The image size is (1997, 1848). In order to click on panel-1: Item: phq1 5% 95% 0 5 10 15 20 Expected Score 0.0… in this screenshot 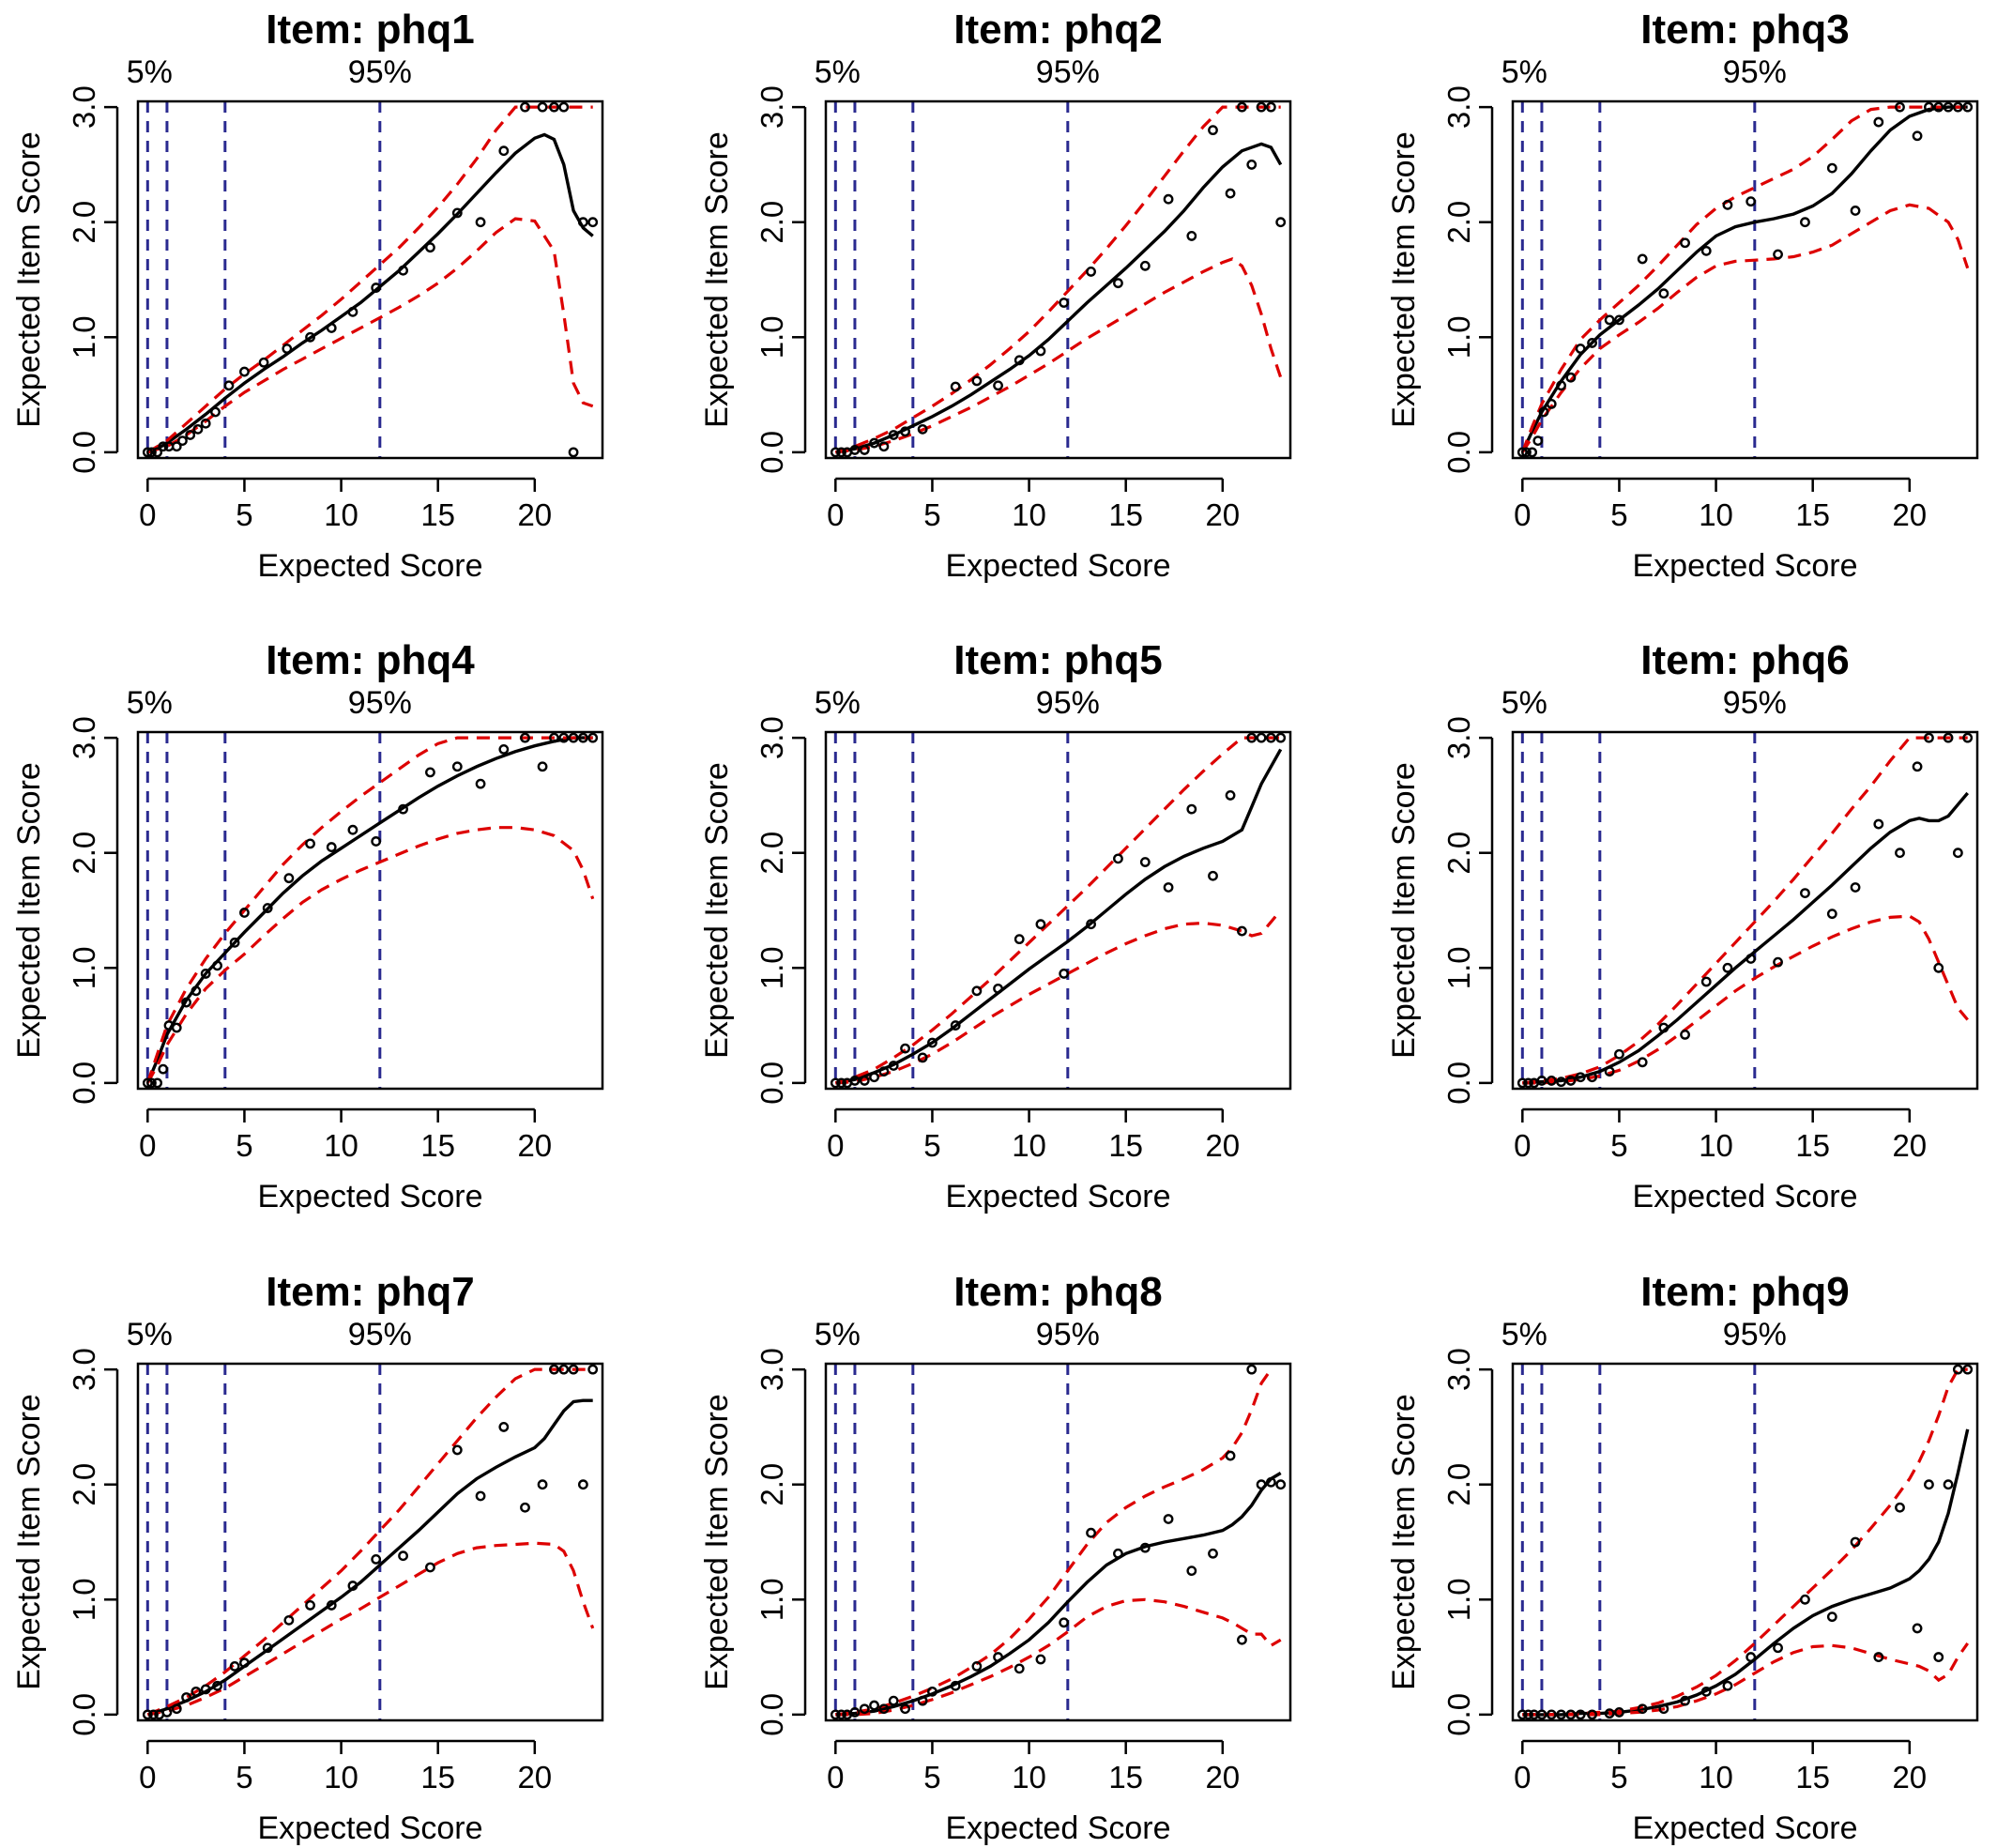, I will do `click(307, 295)`.